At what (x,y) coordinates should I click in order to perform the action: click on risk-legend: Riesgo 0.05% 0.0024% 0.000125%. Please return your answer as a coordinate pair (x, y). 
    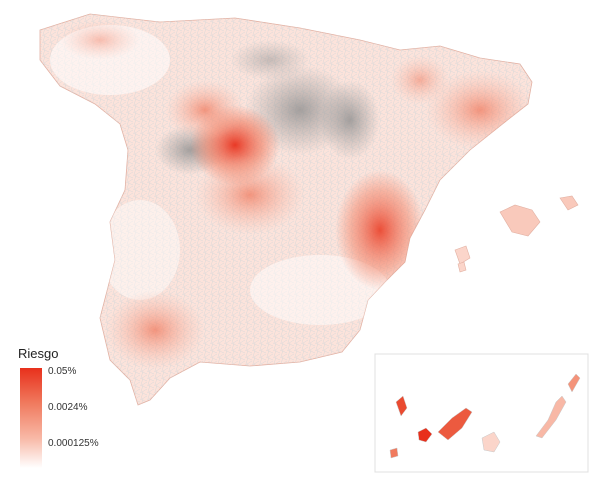
    Looking at the image, I should click on (78, 411).